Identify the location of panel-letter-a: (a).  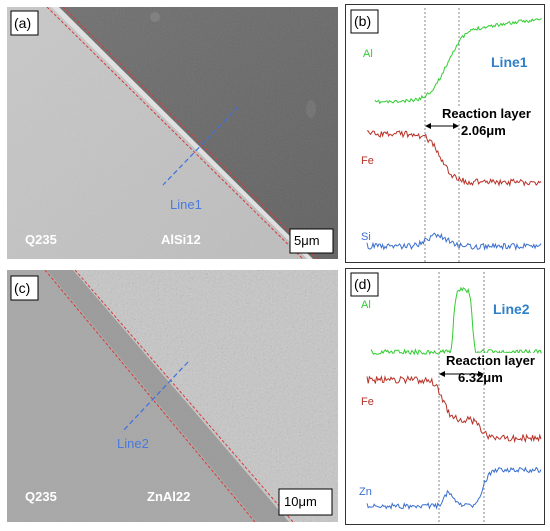
(23, 23).